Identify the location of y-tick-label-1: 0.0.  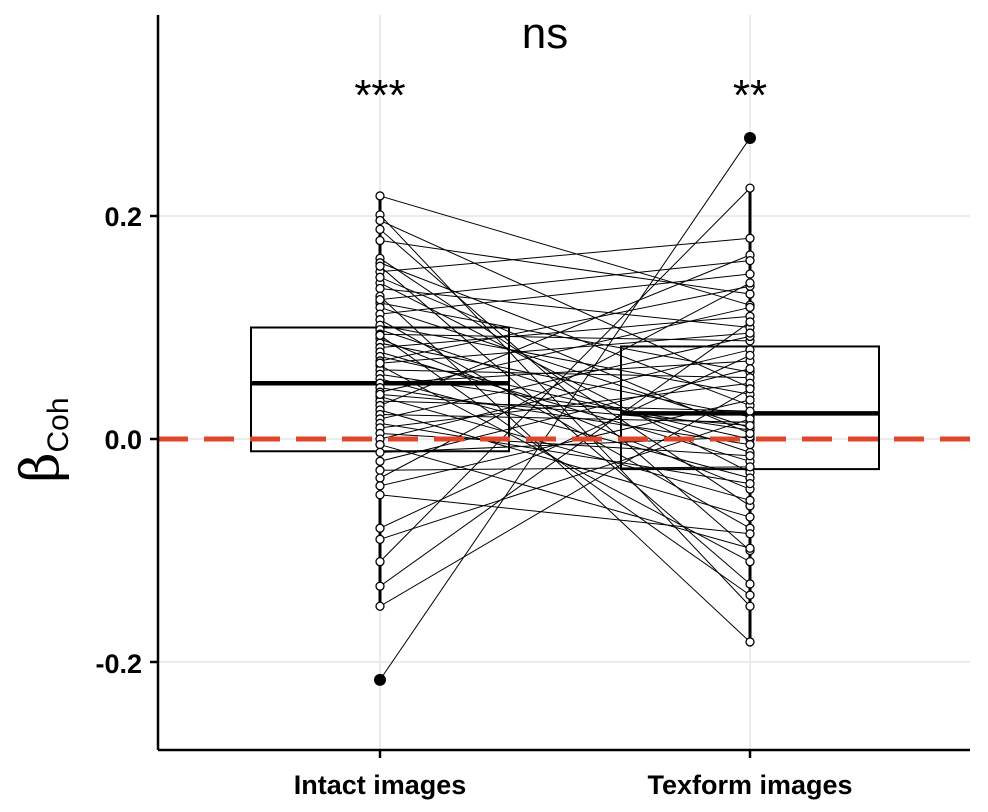
(123, 440).